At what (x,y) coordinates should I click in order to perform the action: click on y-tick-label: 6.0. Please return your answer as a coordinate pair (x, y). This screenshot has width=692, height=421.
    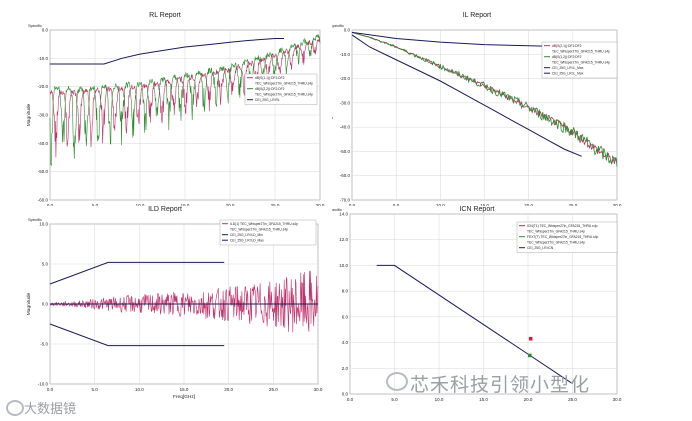
    Looking at the image, I should click on (345, 316).